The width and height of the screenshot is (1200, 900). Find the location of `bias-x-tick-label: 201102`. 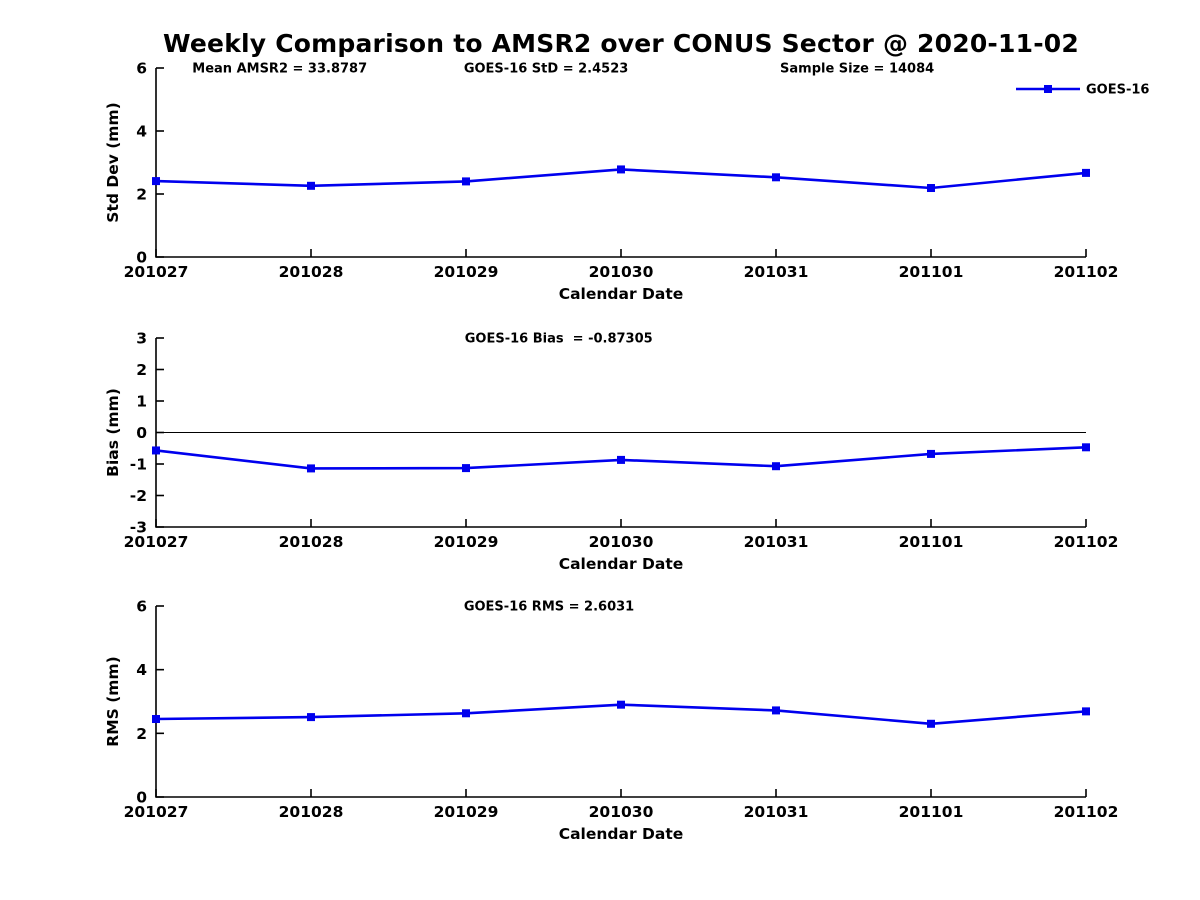

bias-x-tick-label: 201102 is located at coordinates (1086, 542).